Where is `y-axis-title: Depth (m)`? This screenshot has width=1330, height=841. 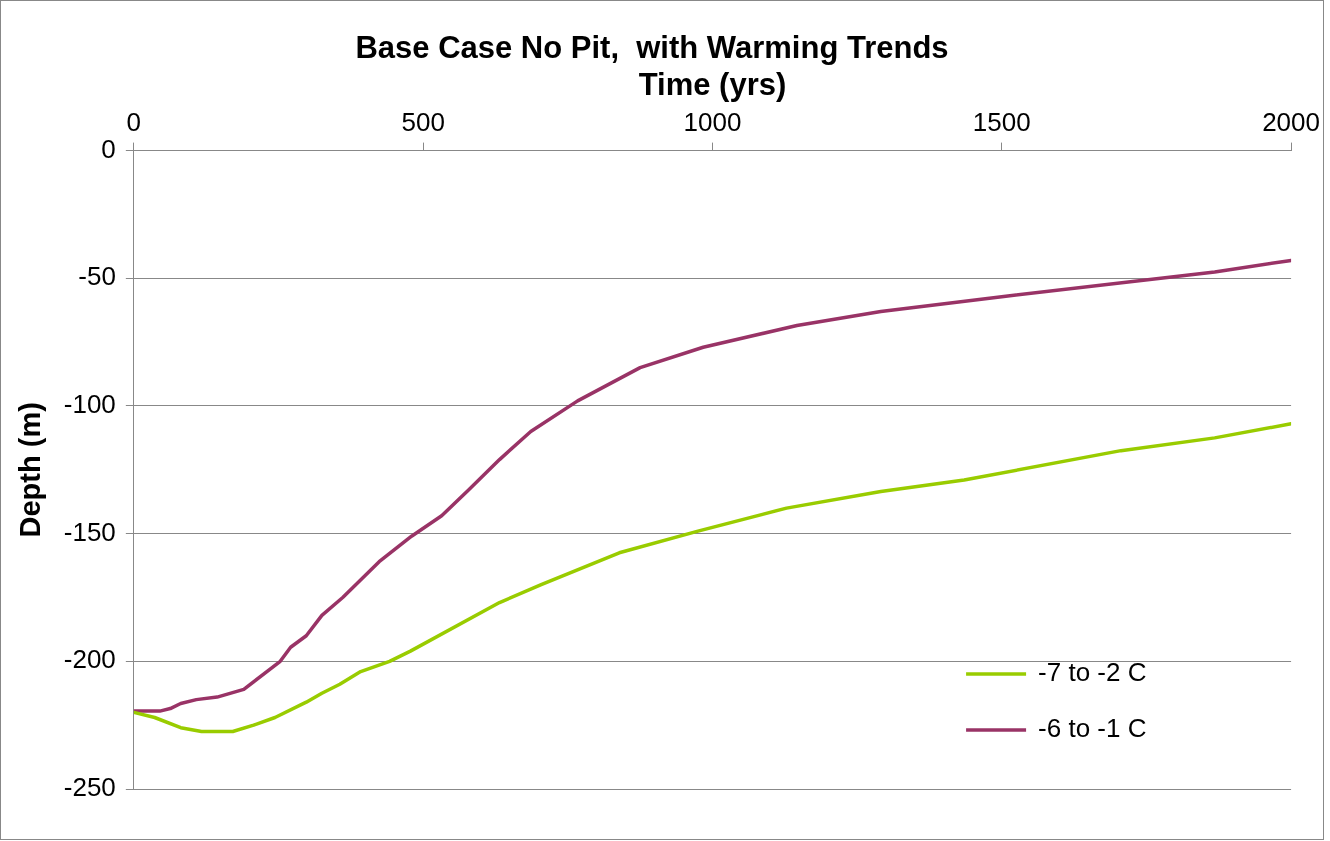 y-axis-title: Depth (m) is located at coordinates (30, 470).